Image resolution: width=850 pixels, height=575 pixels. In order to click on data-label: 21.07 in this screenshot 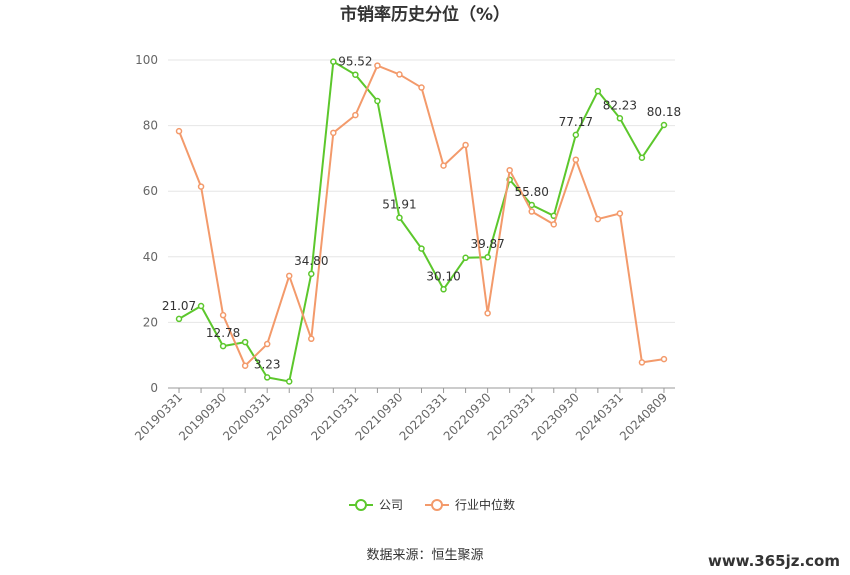, I will do `click(179, 306)`.